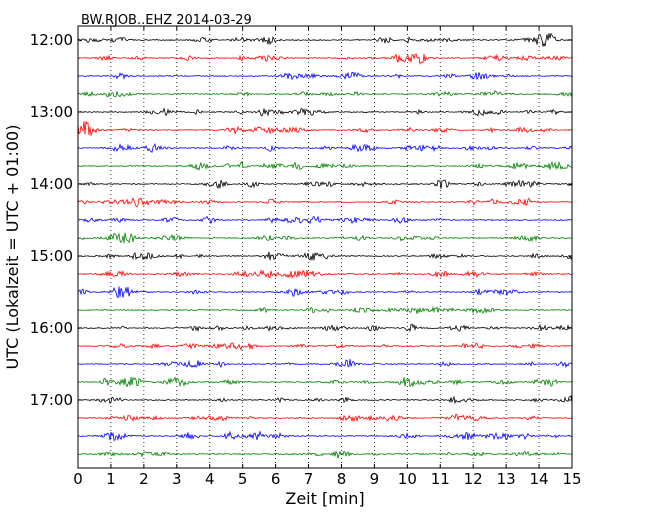  What do you see at coordinates (51, 184) in the screenshot?
I see `y-tick-label: 14:00` at bounding box center [51, 184].